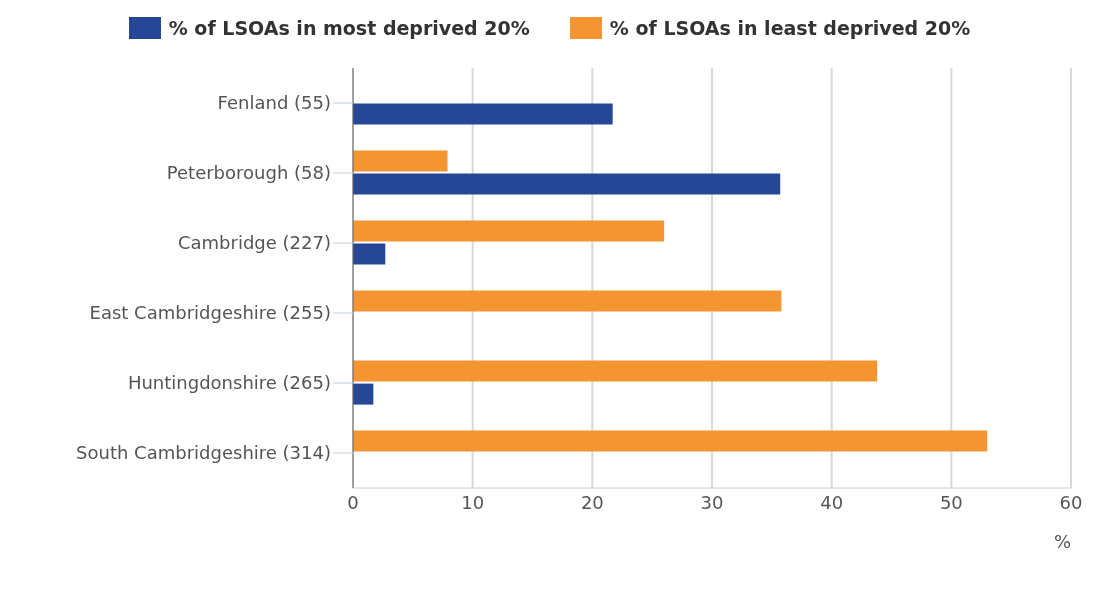 The image size is (1099, 596). What do you see at coordinates (248, 173) in the screenshot?
I see `y-tick-label: Peterborough (58)` at bounding box center [248, 173].